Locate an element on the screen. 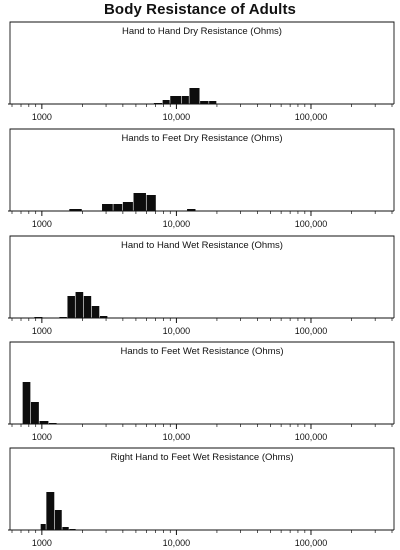  panel-title: Hands to Feet Wet Resistance (Ohms) is located at coordinates (202, 351).